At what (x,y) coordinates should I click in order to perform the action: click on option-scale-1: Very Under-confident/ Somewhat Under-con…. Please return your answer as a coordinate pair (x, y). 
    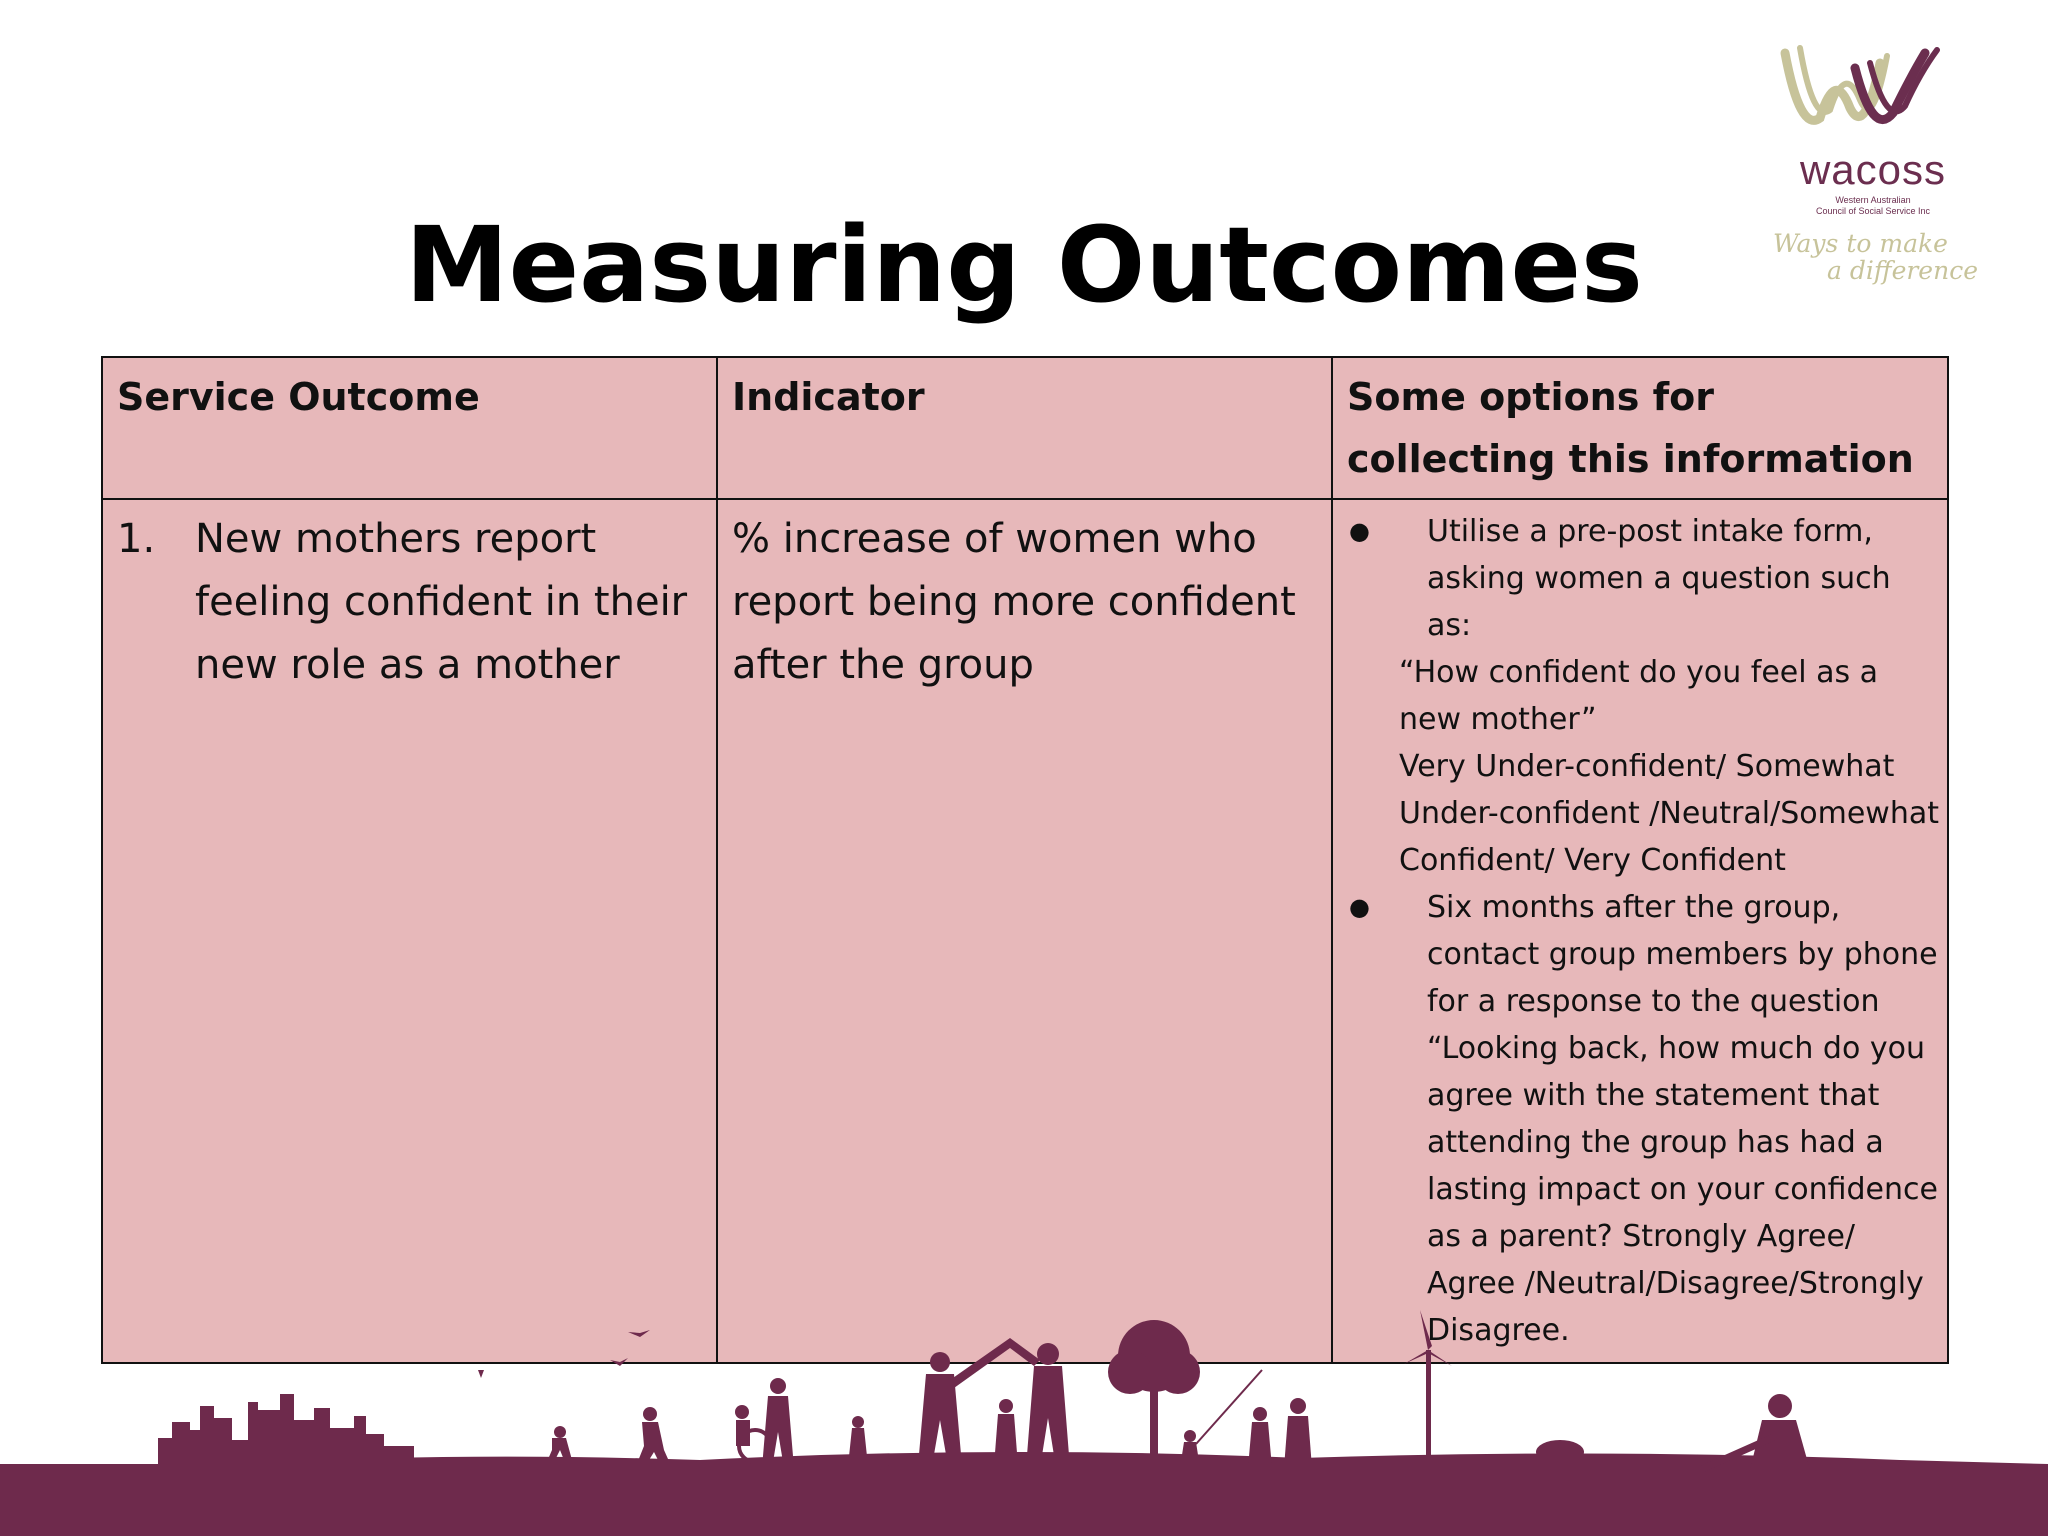
    Looking at the image, I should click on (1669, 813).